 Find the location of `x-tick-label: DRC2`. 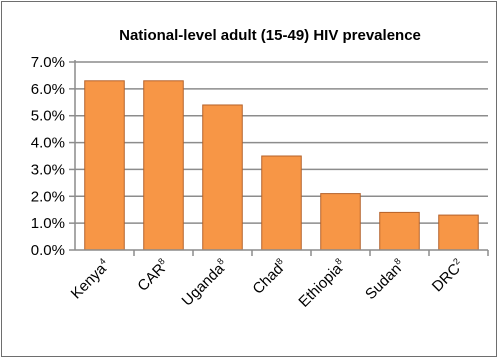

x-tick-label: DRC2 is located at coordinates (447, 275).